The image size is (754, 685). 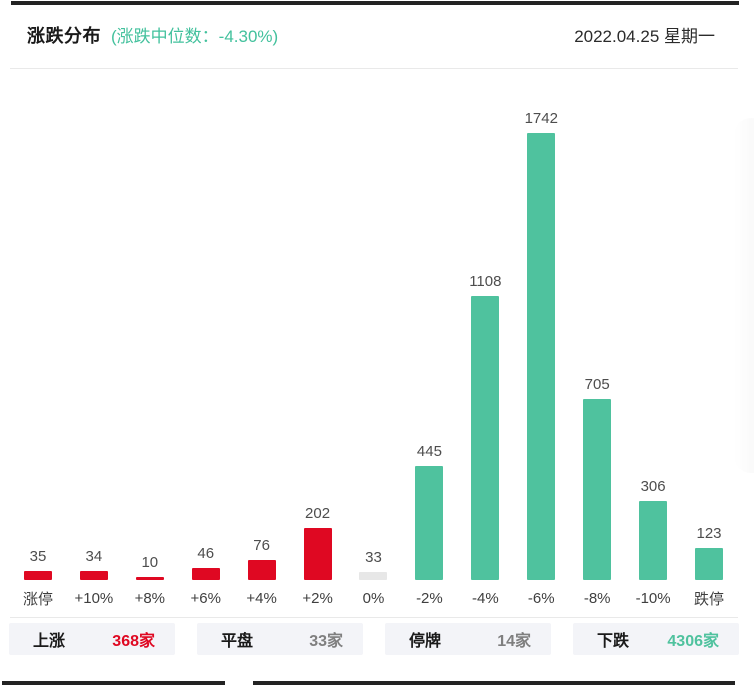 What do you see at coordinates (261, 545) in the screenshot?
I see `bar-value-label: 76` at bounding box center [261, 545].